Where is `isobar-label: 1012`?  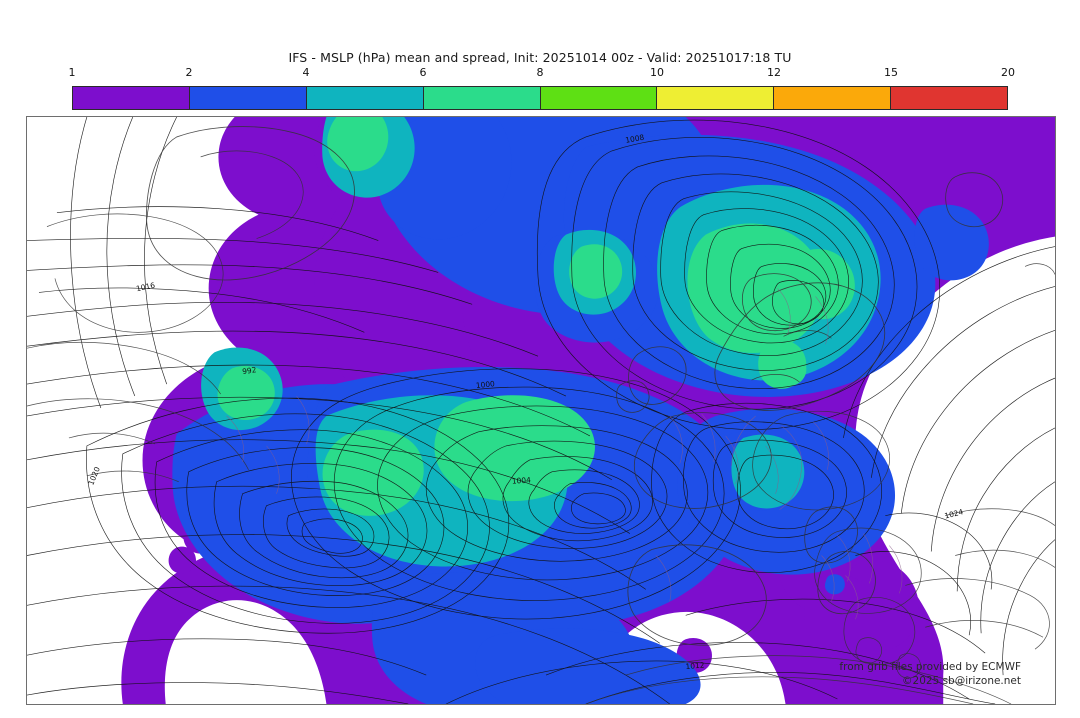
isobar-label: 1012 is located at coordinates (695, 665).